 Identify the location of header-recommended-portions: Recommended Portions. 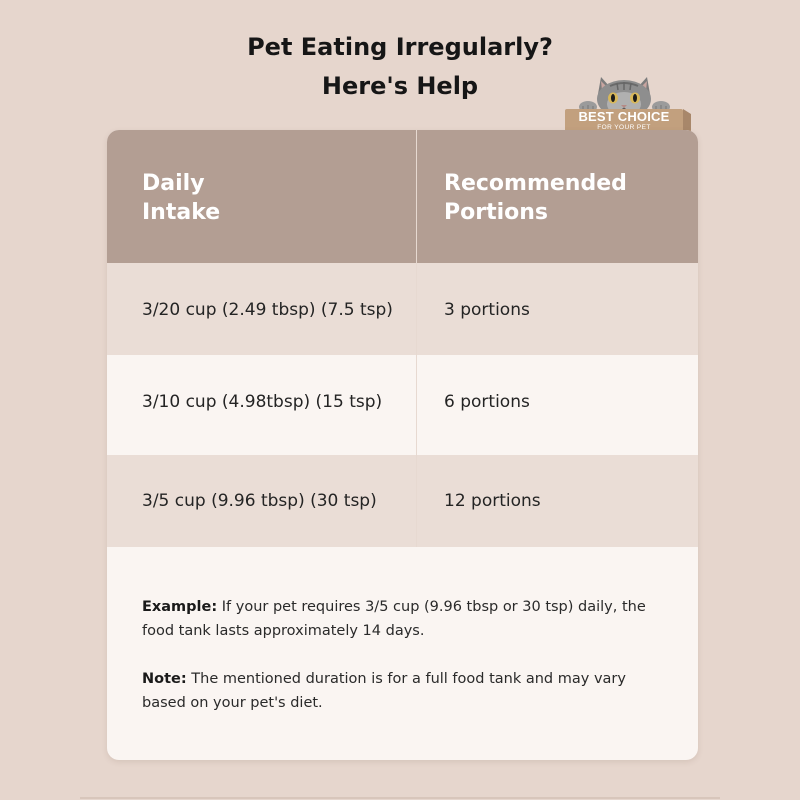
(564, 198).